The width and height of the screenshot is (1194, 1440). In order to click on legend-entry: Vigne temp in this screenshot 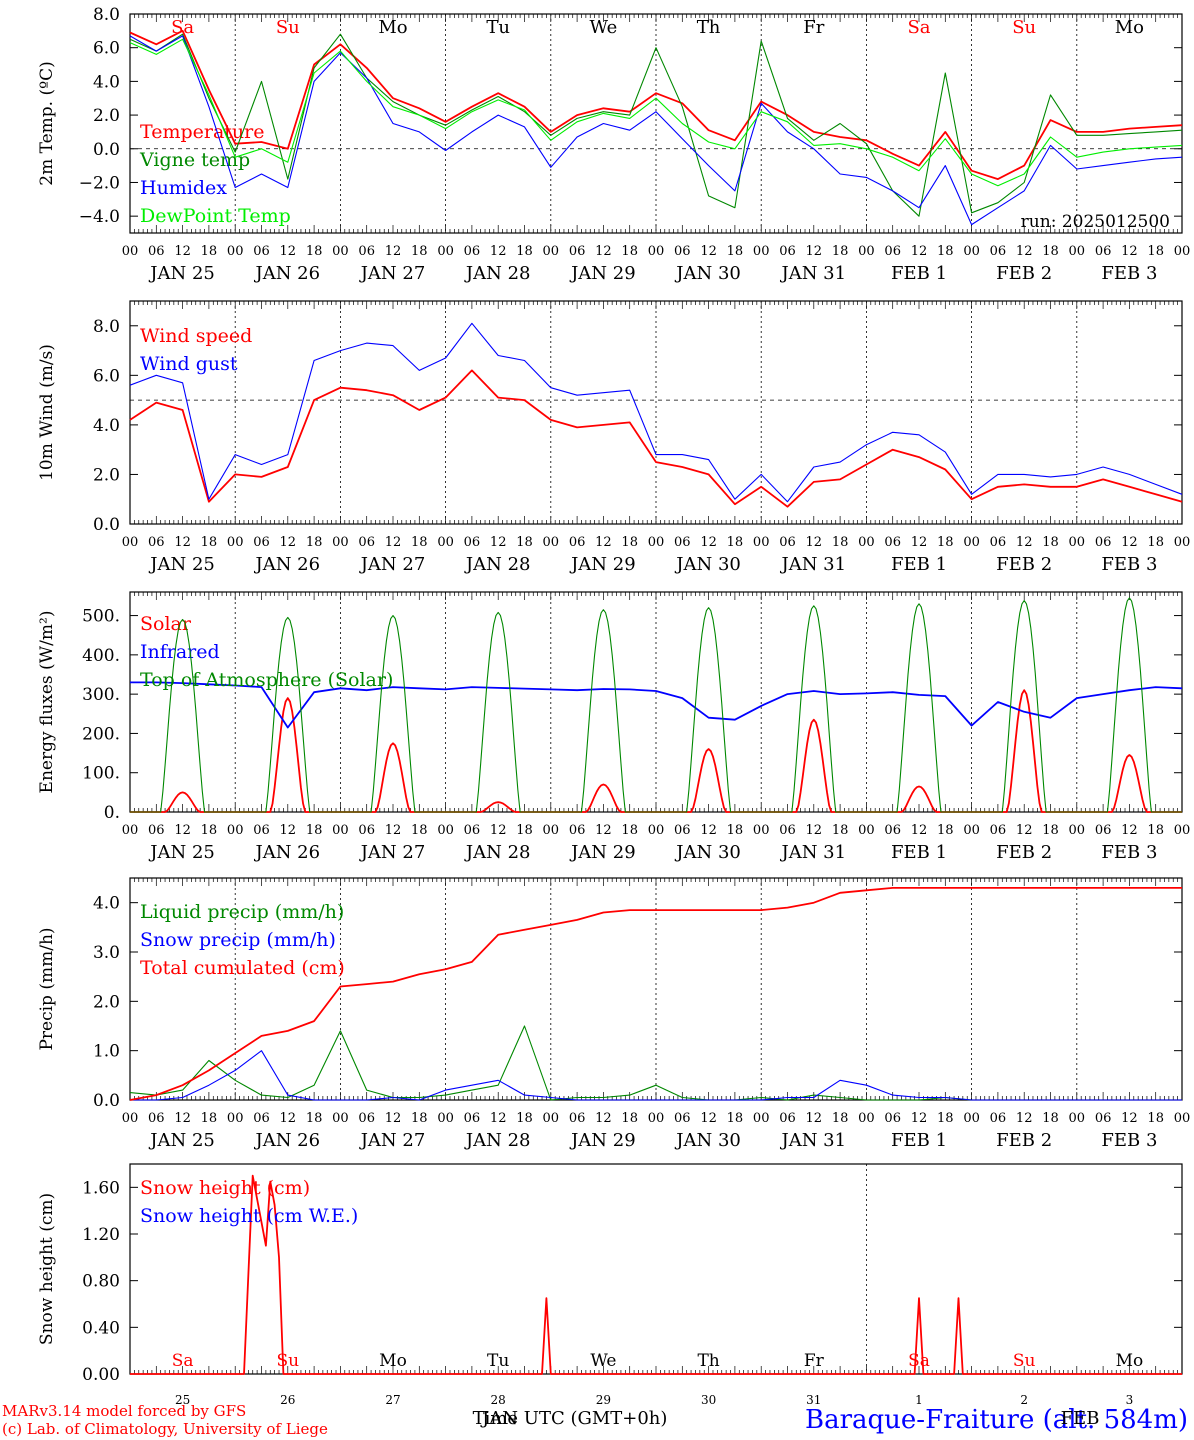, I will do `click(194, 160)`.